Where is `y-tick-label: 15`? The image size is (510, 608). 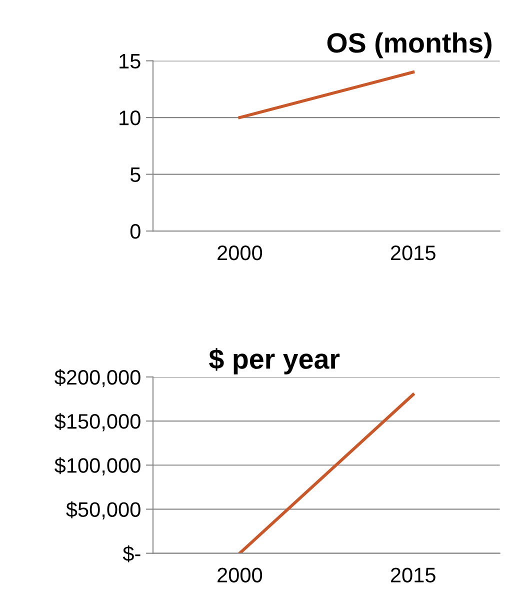 y-tick-label: 15 is located at coordinates (130, 61).